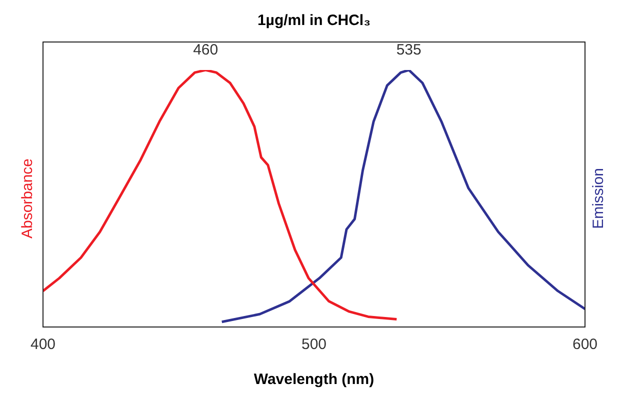 The image size is (621, 403). Describe the element at coordinates (205, 50) in the screenshot. I see `annotation: 460` at that location.